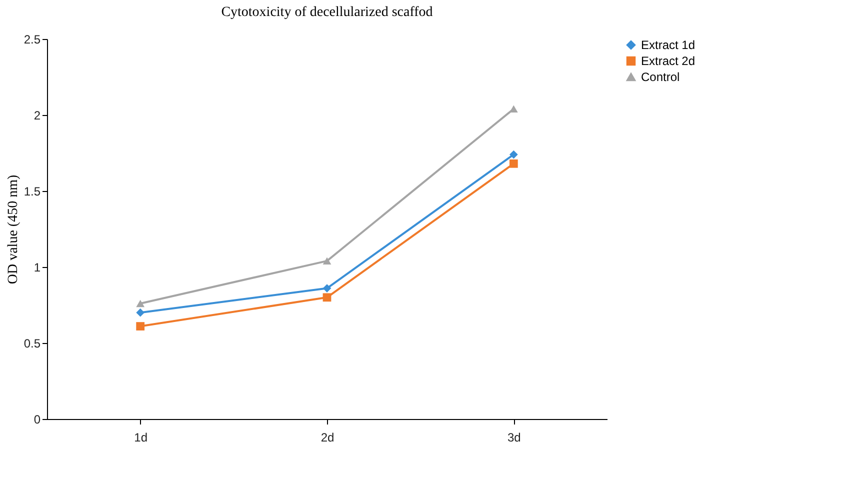 The image size is (855, 483). What do you see at coordinates (32, 39) in the screenshot?
I see `y-tick-label: 2.5` at bounding box center [32, 39].